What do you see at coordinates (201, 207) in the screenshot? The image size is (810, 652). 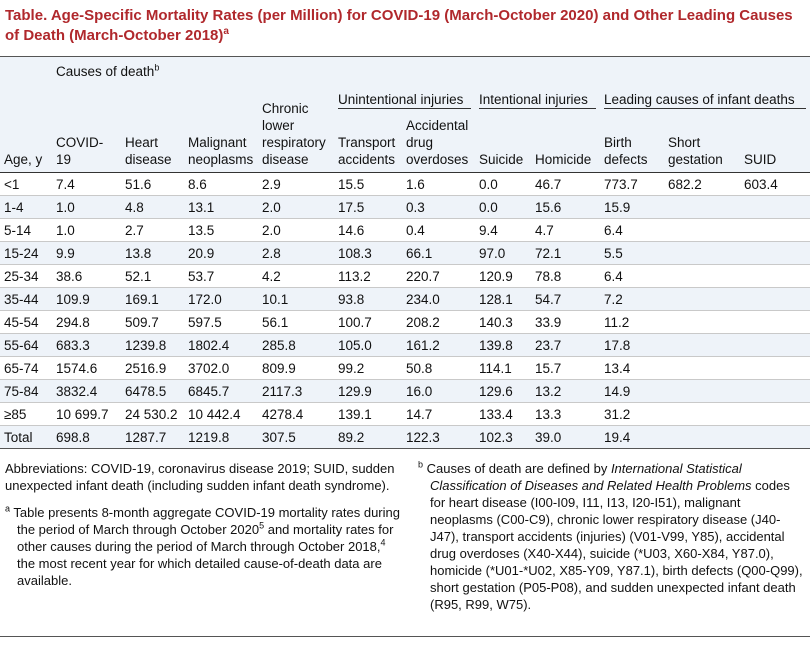 I see `cell-malignant-neoplasms: 13.1` at bounding box center [201, 207].